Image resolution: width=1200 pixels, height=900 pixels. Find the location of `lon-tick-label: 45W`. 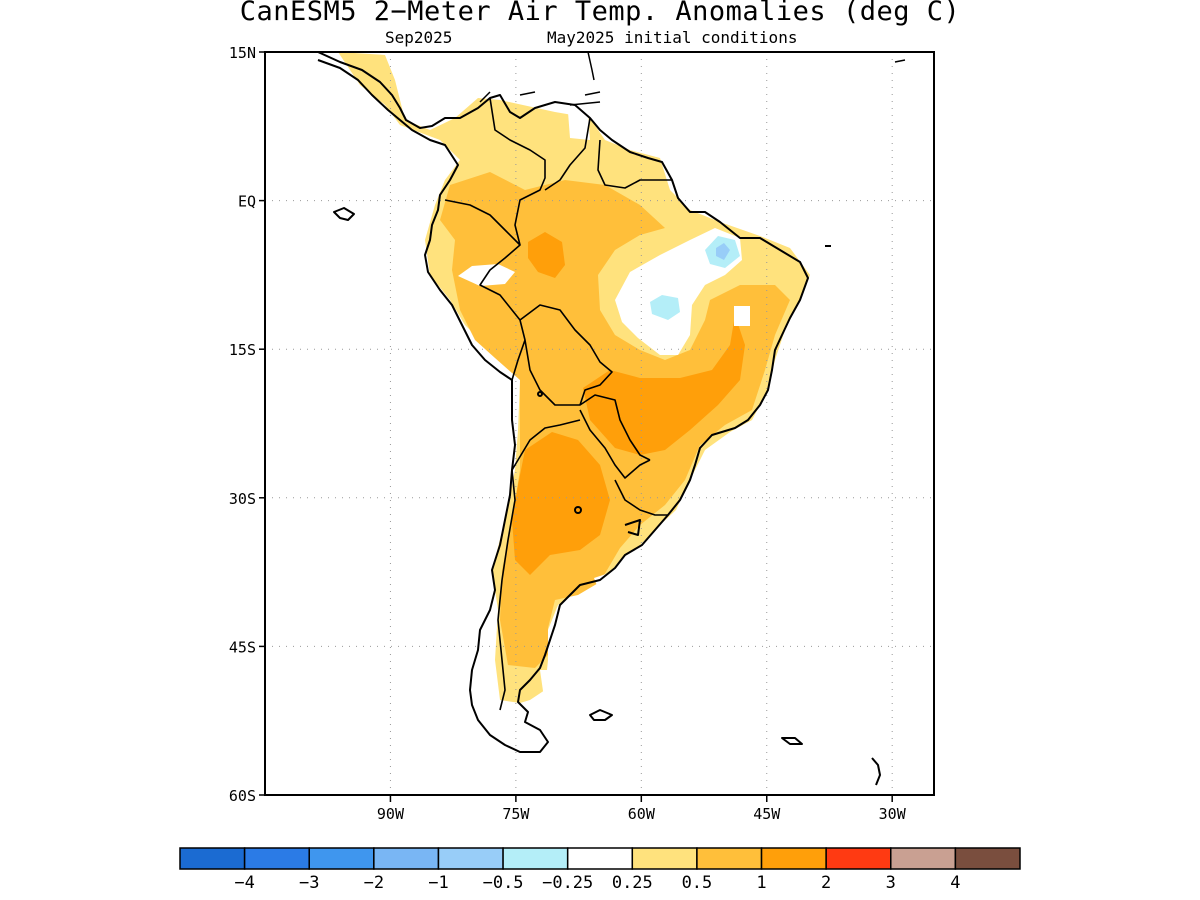

lon-tick-label: 45W is located at coordinates (767, 814).